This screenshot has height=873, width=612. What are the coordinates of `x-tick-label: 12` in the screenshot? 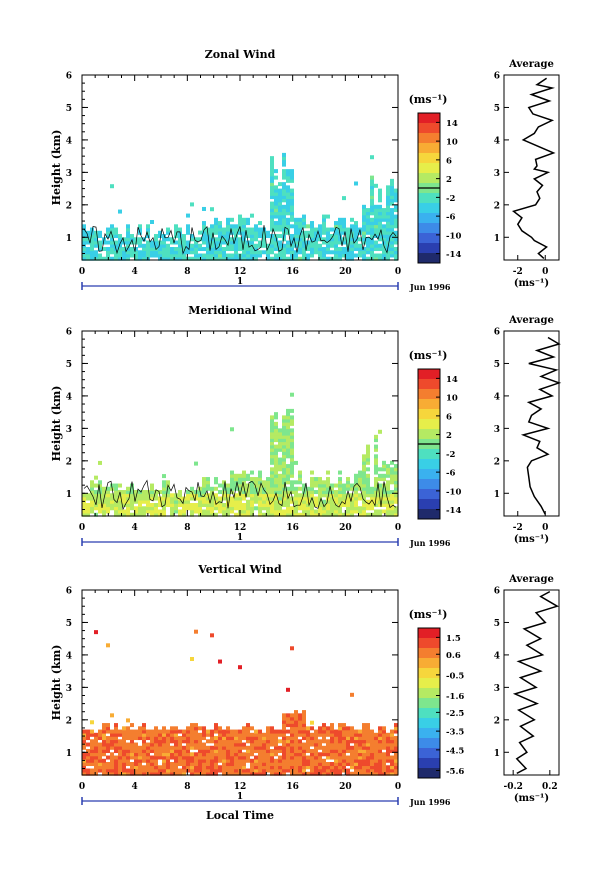 It's located at (240, 528).